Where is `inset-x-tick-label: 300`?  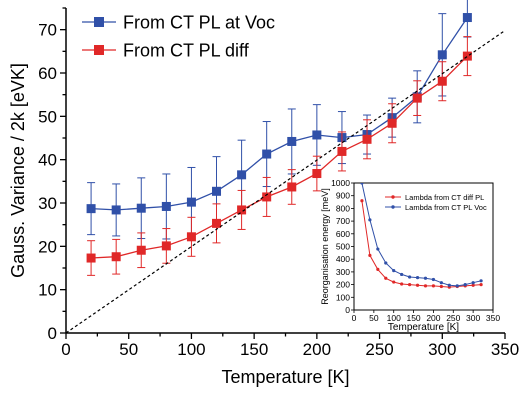 inset-x-tick-label: 300 is located at coordinates (473, 318).